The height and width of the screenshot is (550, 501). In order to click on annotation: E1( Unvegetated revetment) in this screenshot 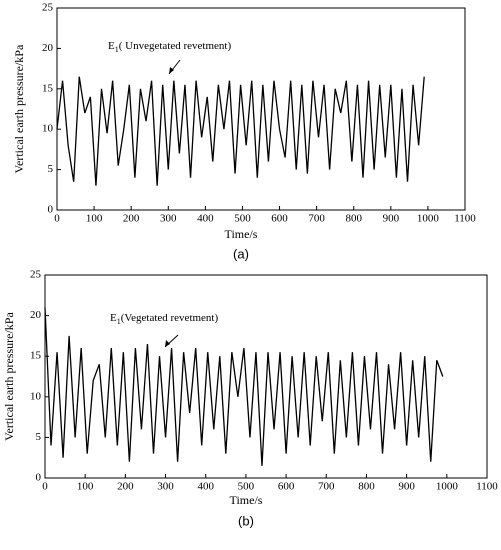, I will do `click(169, 47)`.